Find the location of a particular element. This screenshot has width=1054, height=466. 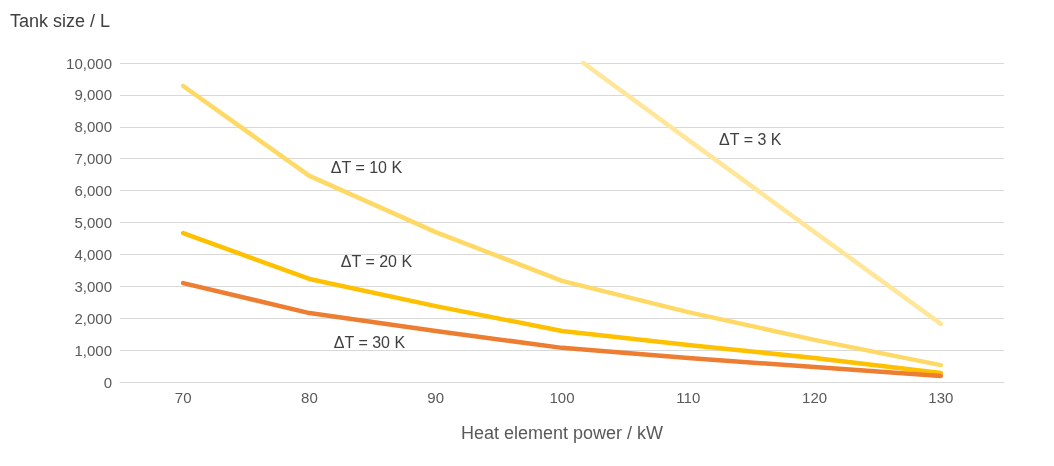

x-axis-title: Heat element power / kW is located at coordinates (562, 433).